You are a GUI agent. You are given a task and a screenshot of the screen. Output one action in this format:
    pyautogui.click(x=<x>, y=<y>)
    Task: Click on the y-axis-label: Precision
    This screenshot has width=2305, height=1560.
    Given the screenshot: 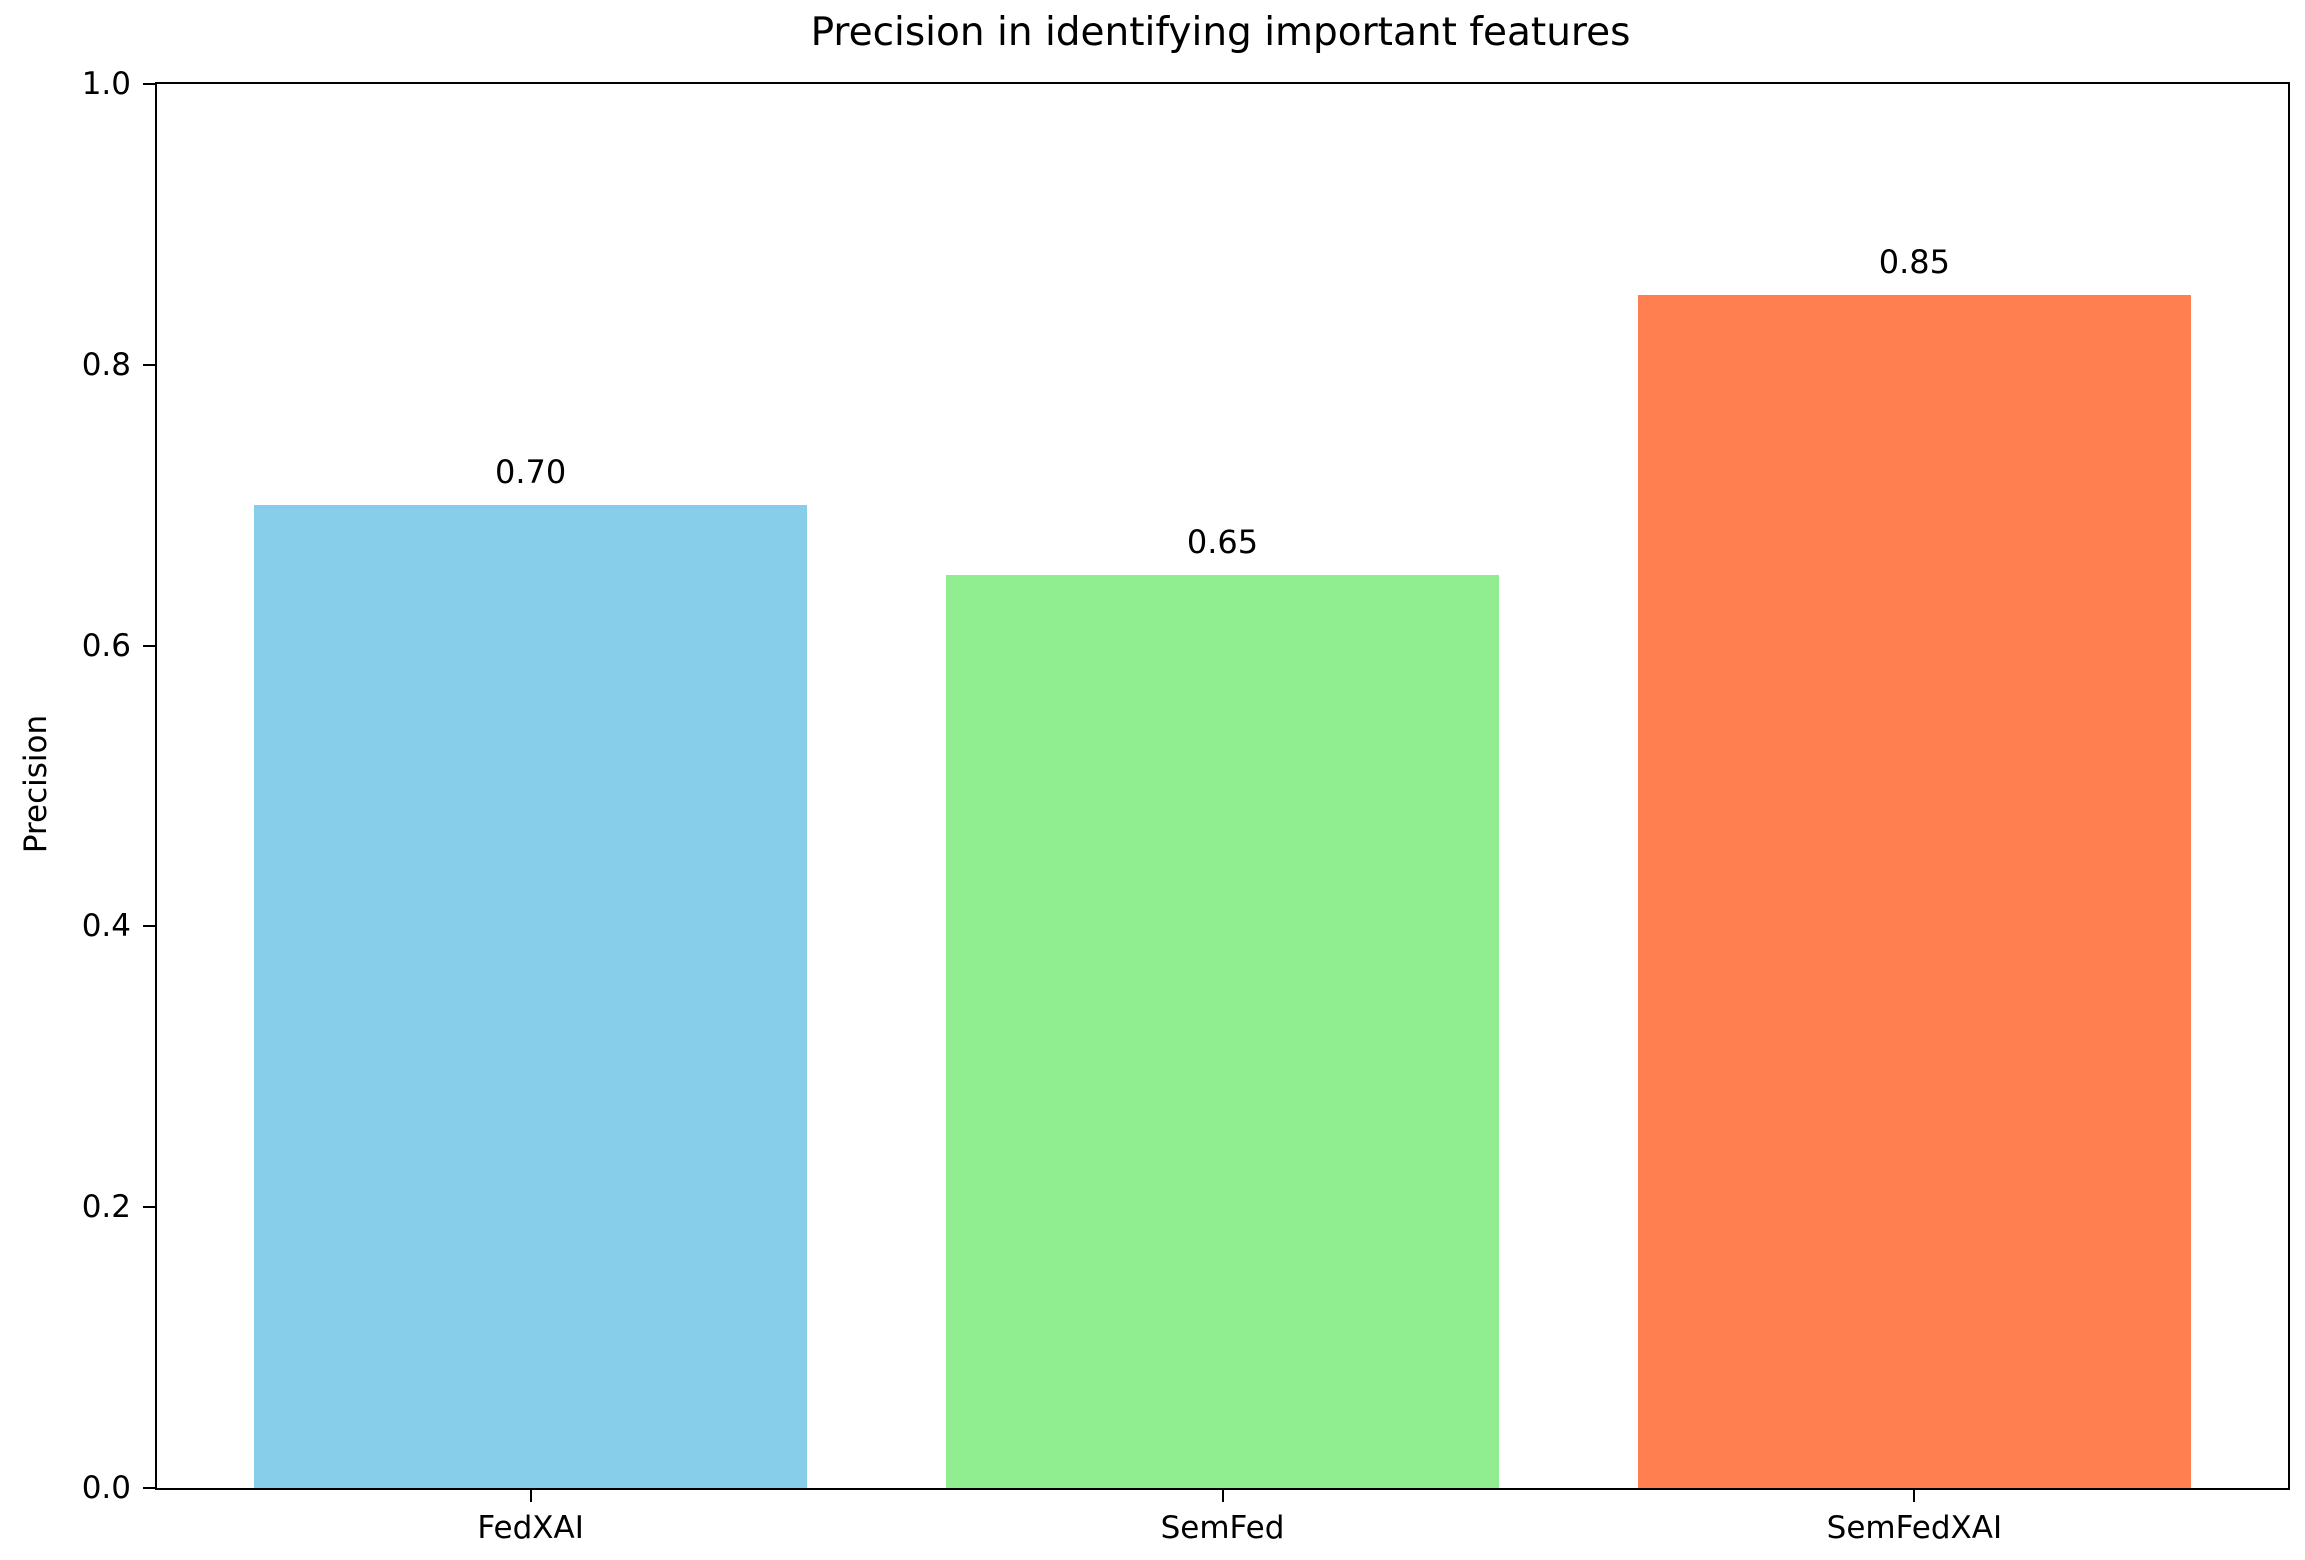 What is the action you would take?
    pyautogui.click(x=36, y=784)
    